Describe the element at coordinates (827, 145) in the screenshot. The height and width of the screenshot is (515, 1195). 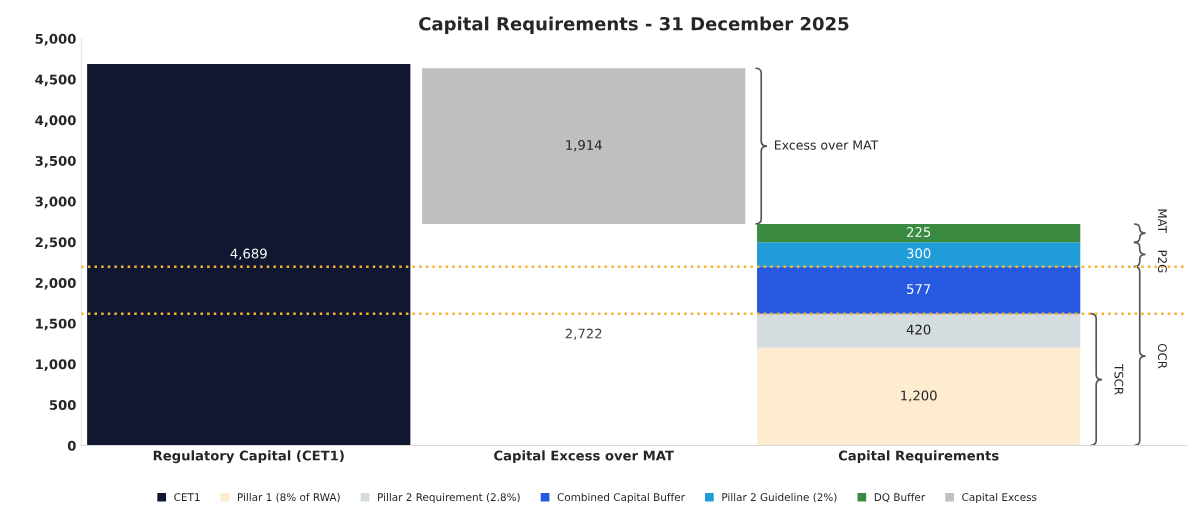
I see `annotation: Excess over MAT` at that location.